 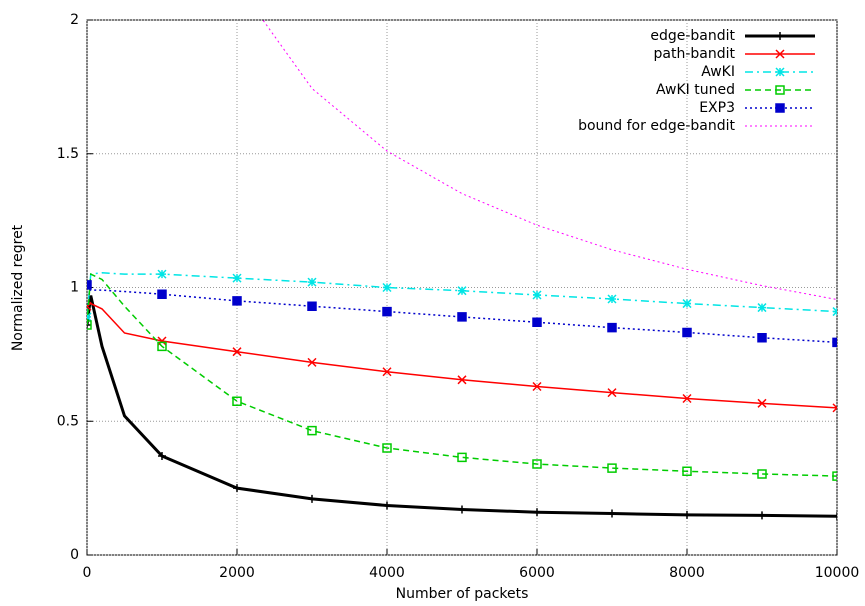 I want to click on x-tick-label: 10000, so click(x=837, y=573).